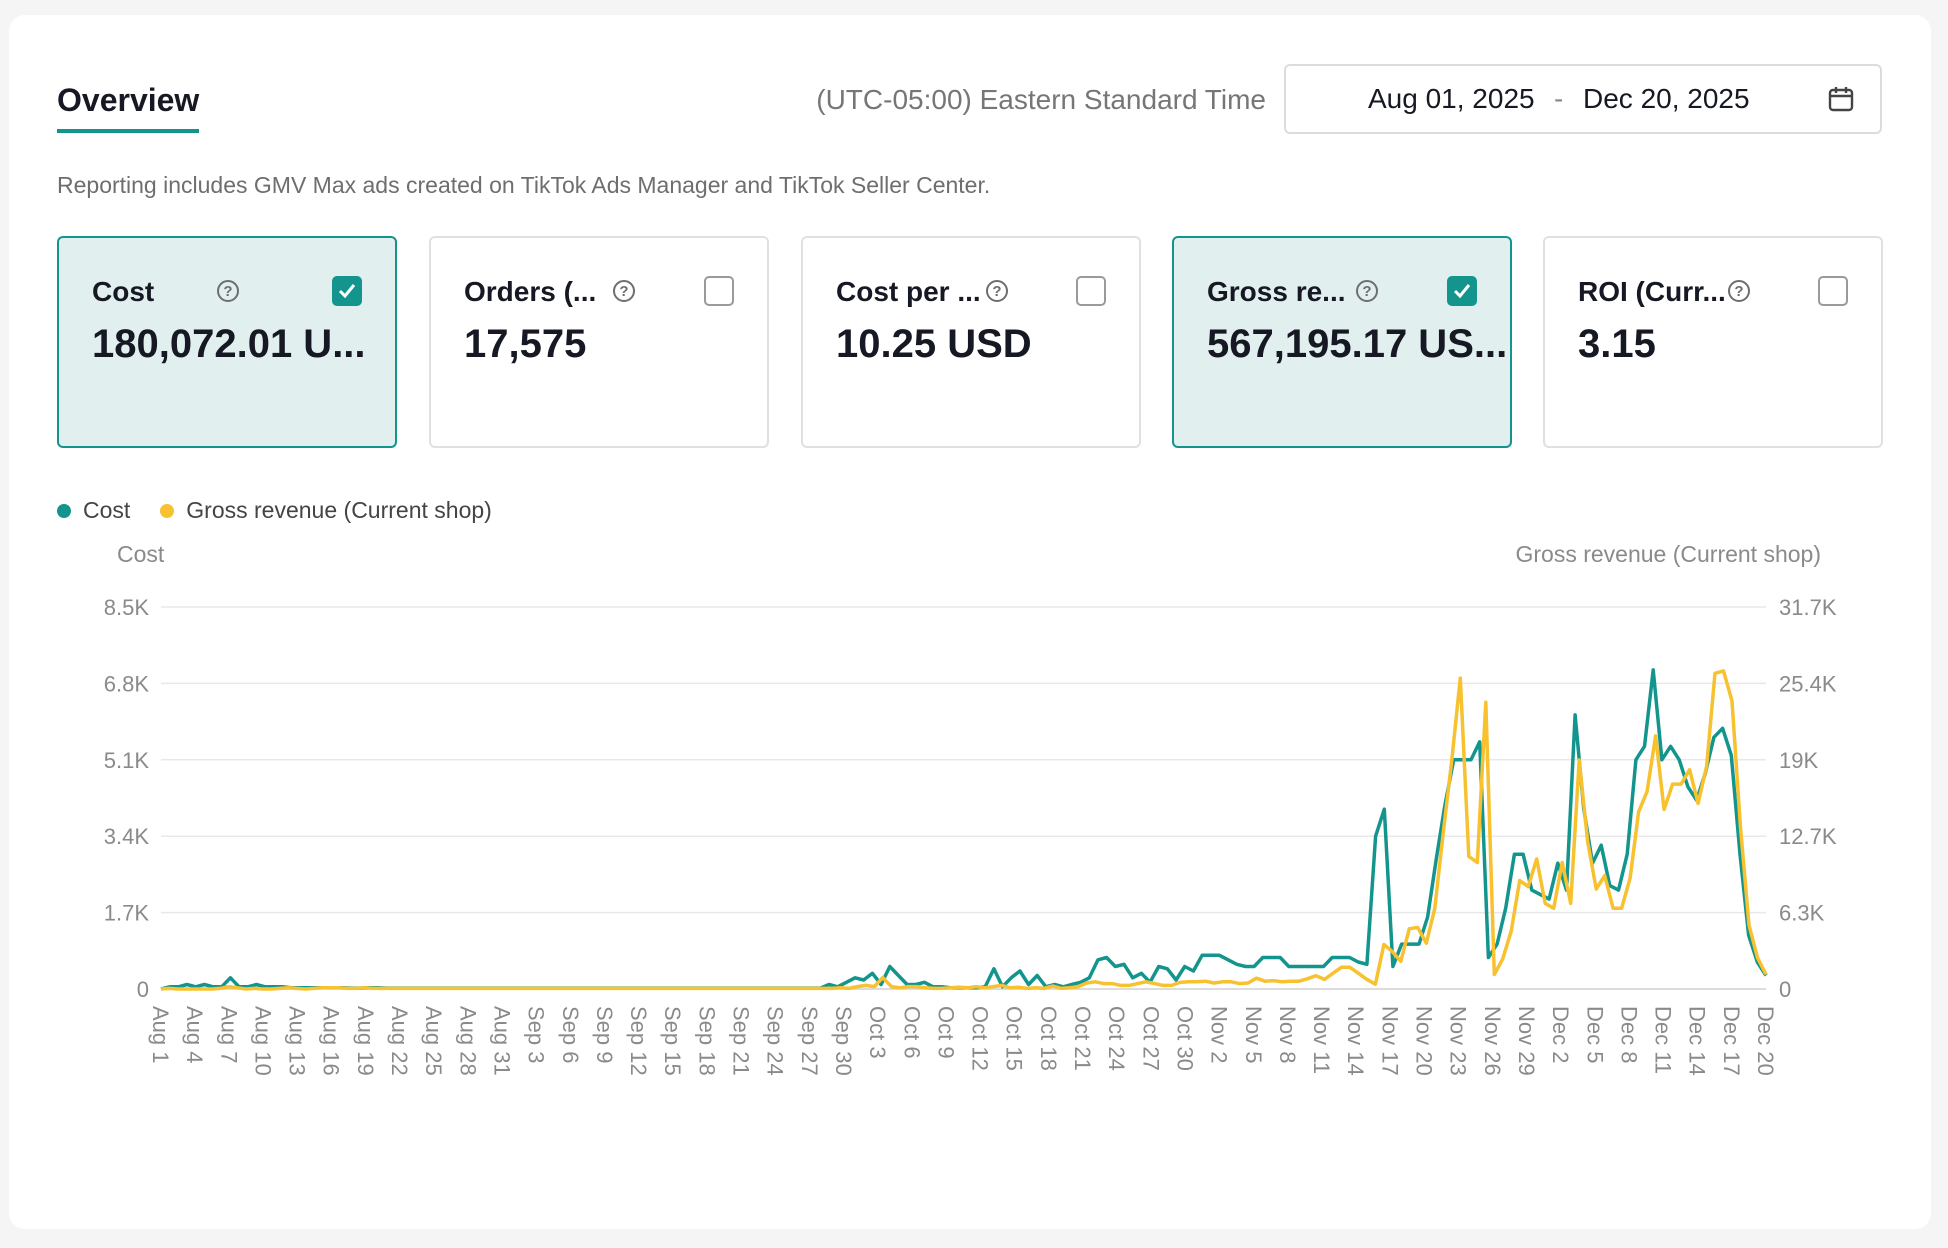 The height and width of the screenshot is (1248, 1948). I want to click on legend-item-cost: Cost, so click(93, 510).